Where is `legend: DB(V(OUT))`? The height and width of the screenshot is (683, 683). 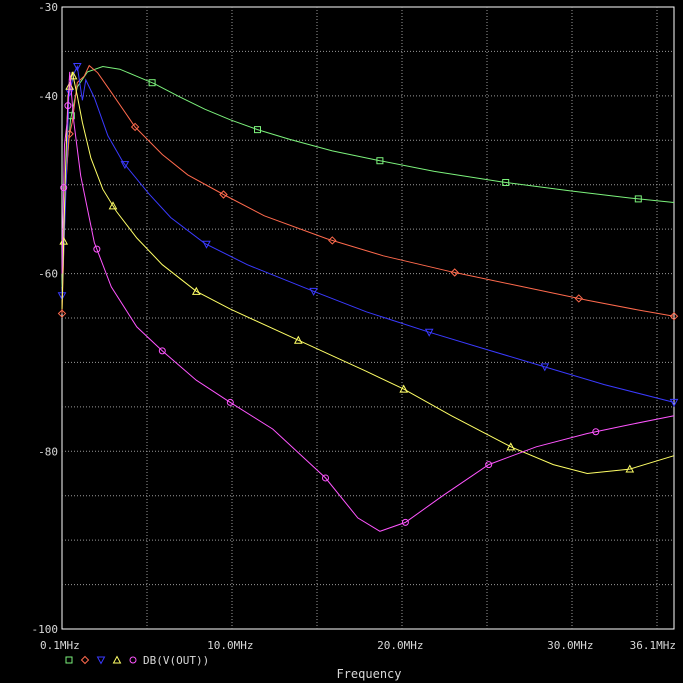
legend: DB(V(OUT)) is located at coordinates (137, 660).